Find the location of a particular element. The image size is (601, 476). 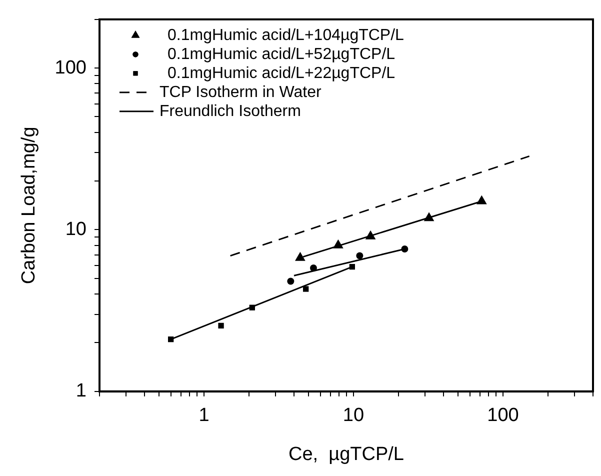

x-tick-label: 100 is located at coordinates (503, 415).